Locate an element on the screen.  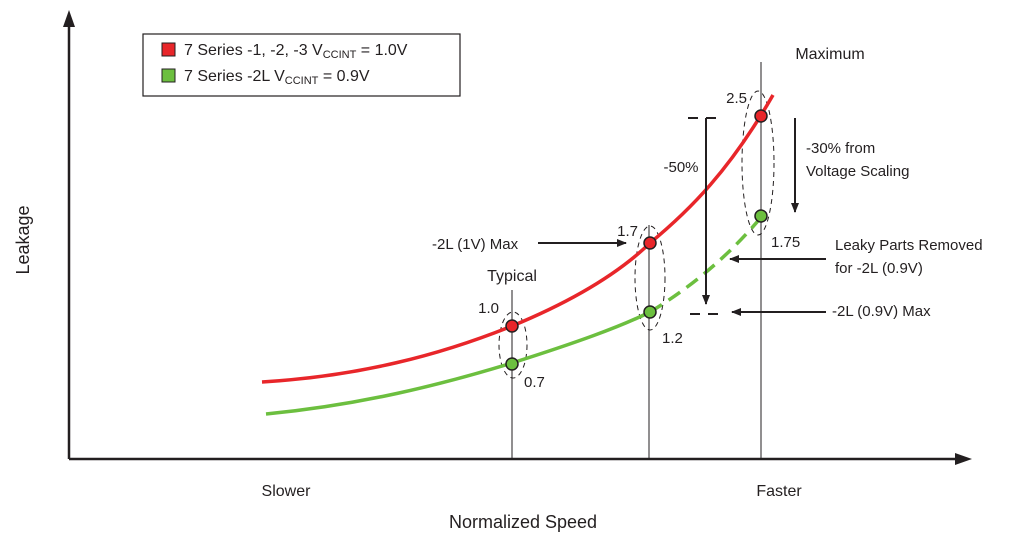
data-label-series-1-3: 2.5 is located at coordinates (736, 98).